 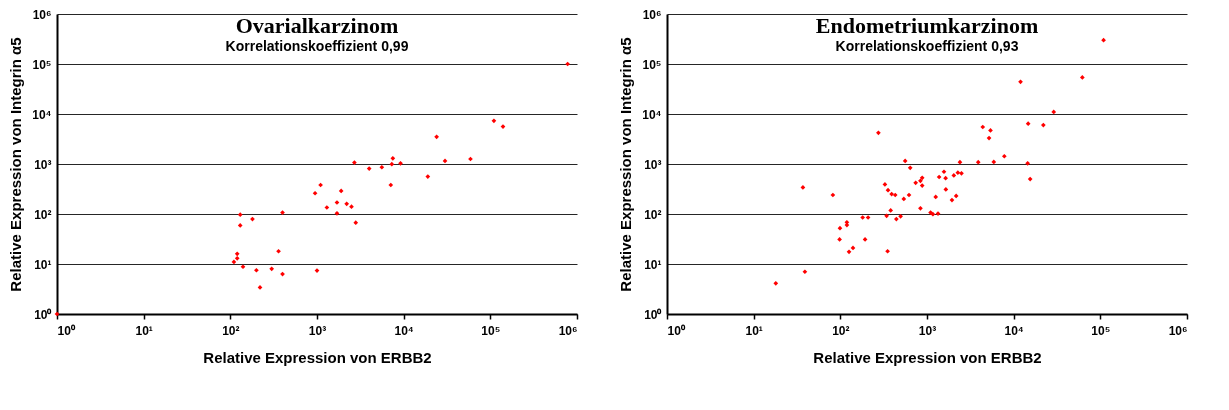 I want to click on text: Korrelationskoeffizient 0,93, so click(x=927, y=46).